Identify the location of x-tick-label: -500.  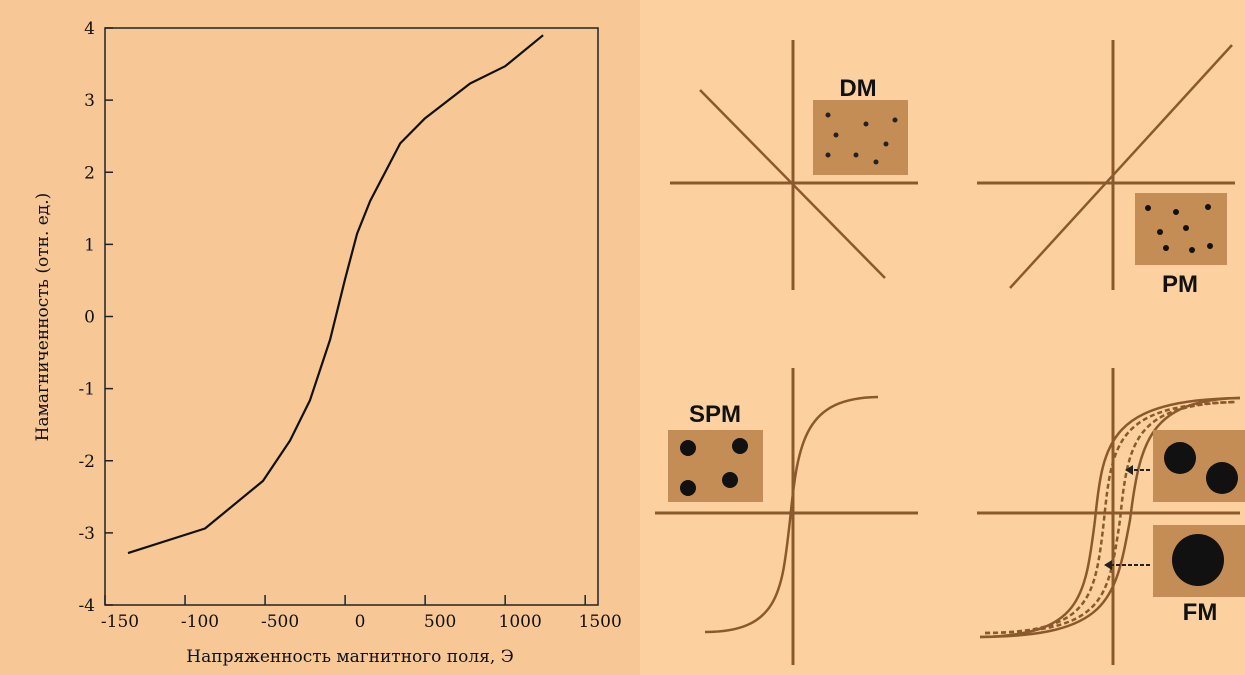
(280, 622).